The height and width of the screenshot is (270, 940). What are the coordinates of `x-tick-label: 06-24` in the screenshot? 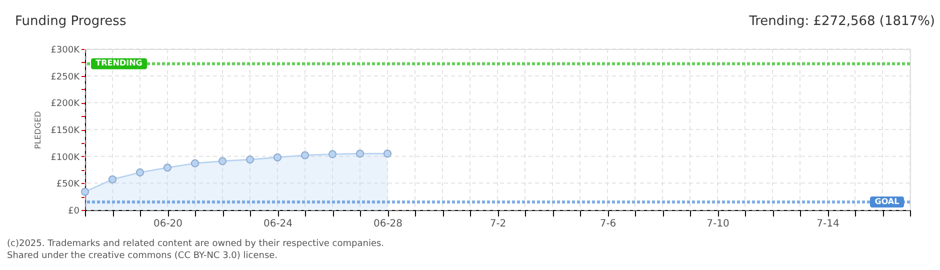 It's located at (278, 224).